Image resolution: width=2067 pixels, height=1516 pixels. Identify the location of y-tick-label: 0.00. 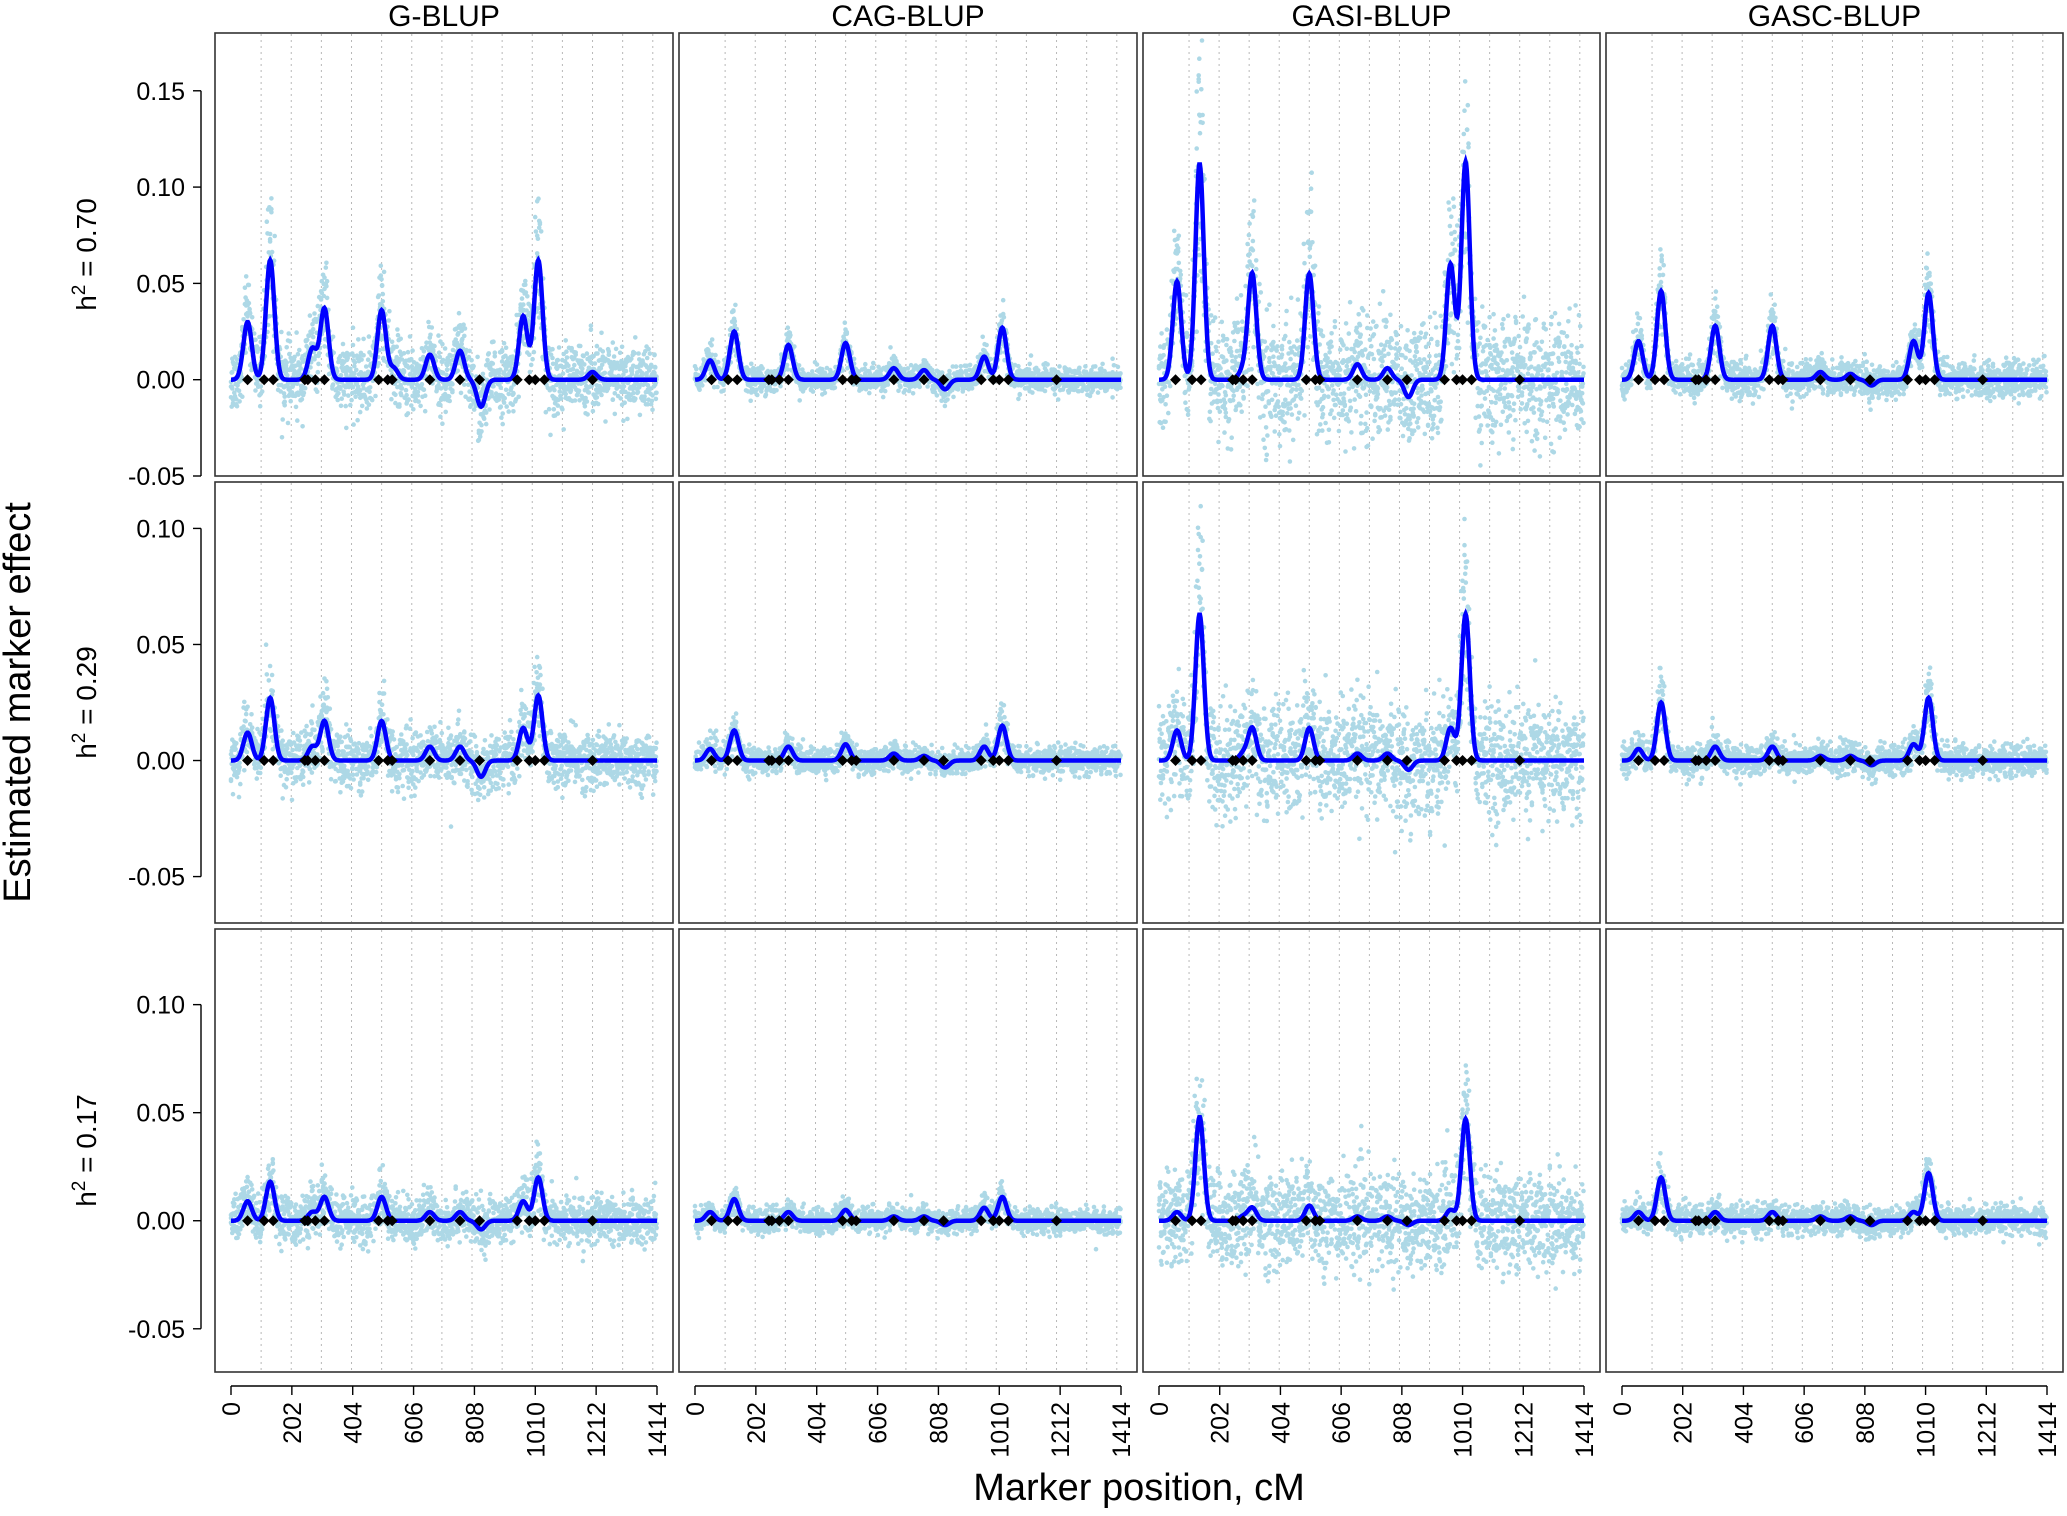
(160, 381).